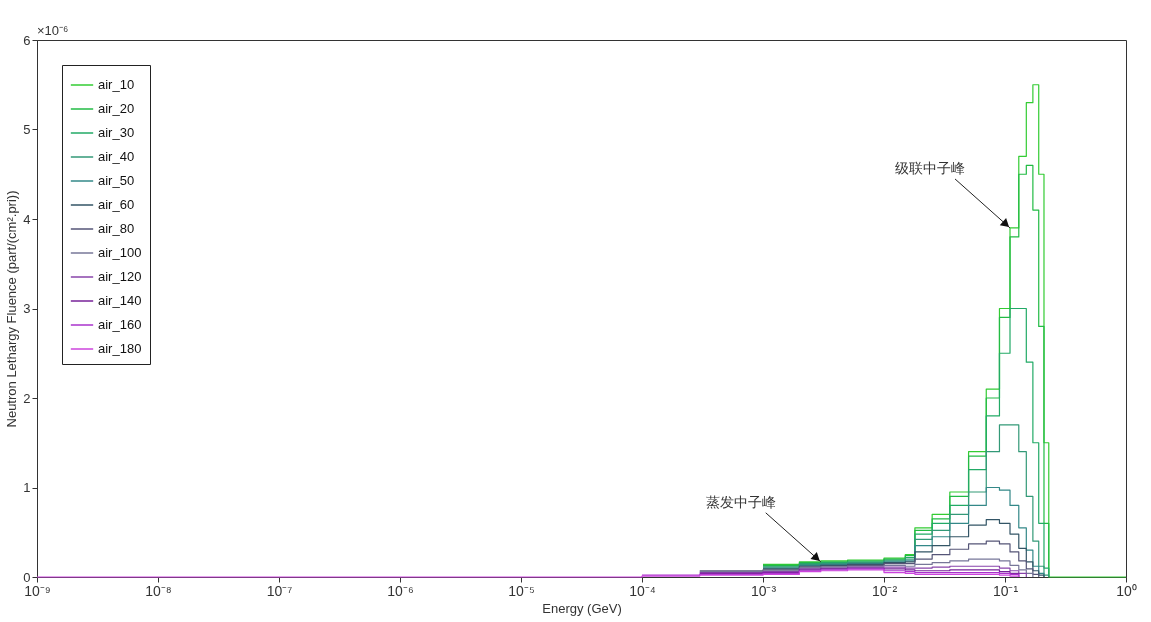  I want to click on legend-label: air_180, so click(120, 348).